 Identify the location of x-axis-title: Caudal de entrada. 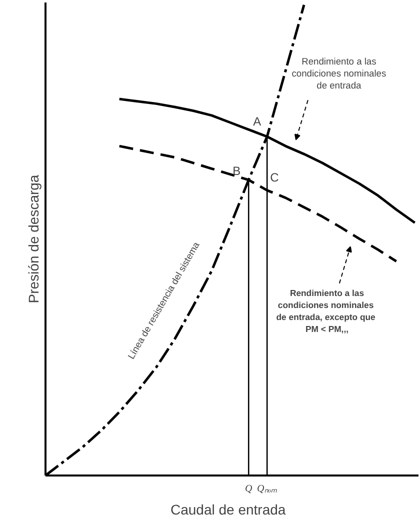
(228, 510).